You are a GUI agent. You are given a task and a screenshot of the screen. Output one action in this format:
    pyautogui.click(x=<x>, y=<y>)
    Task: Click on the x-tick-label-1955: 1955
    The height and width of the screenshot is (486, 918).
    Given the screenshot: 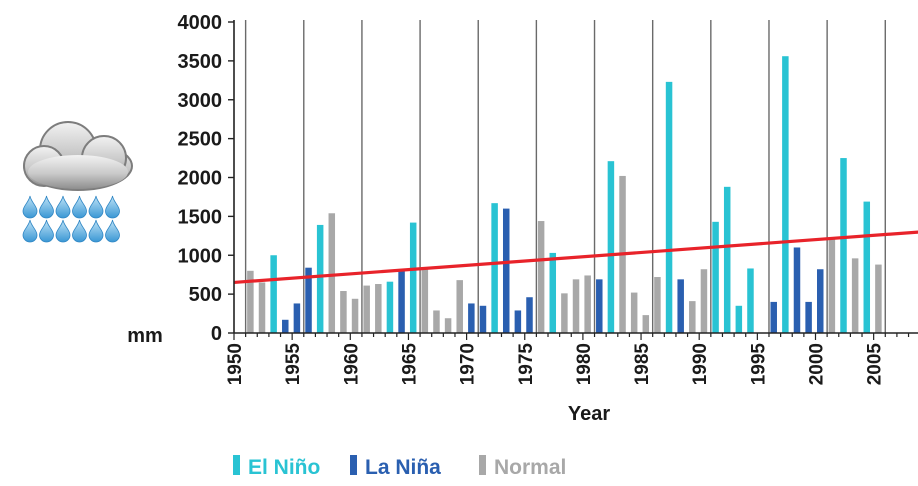 What is the action you would take?
    pyautogui.click(x=293, y=364)
    